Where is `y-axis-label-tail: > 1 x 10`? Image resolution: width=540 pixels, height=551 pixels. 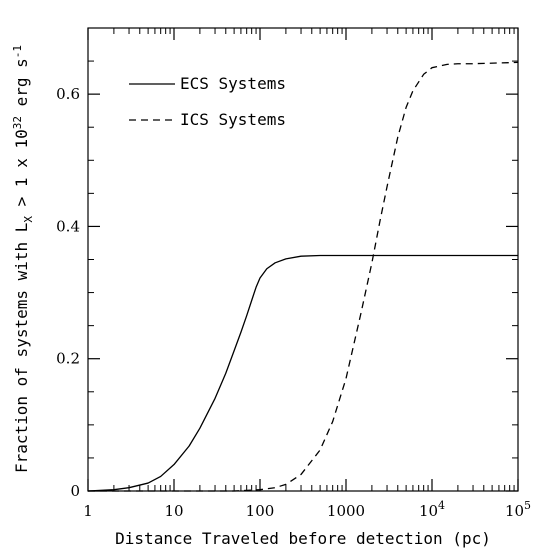
y-axis-label-tail: > 1 x 10 is located at coordinates (21, 172).